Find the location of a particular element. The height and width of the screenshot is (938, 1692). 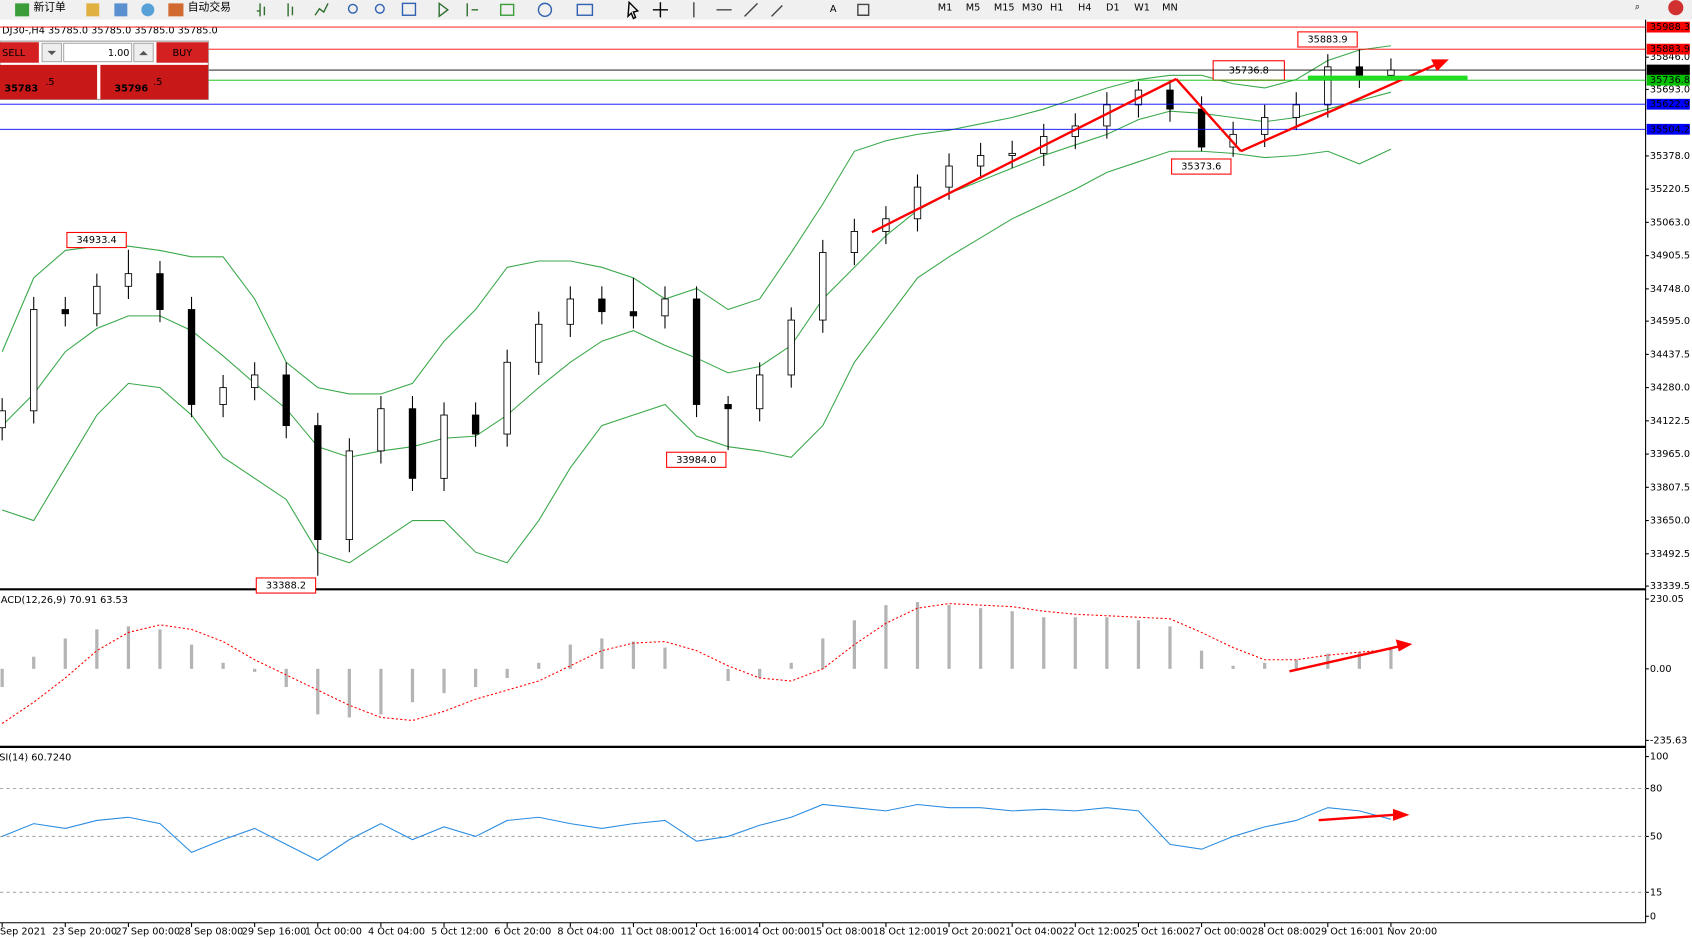

drawing-tools is located at coordinates (738, 10).